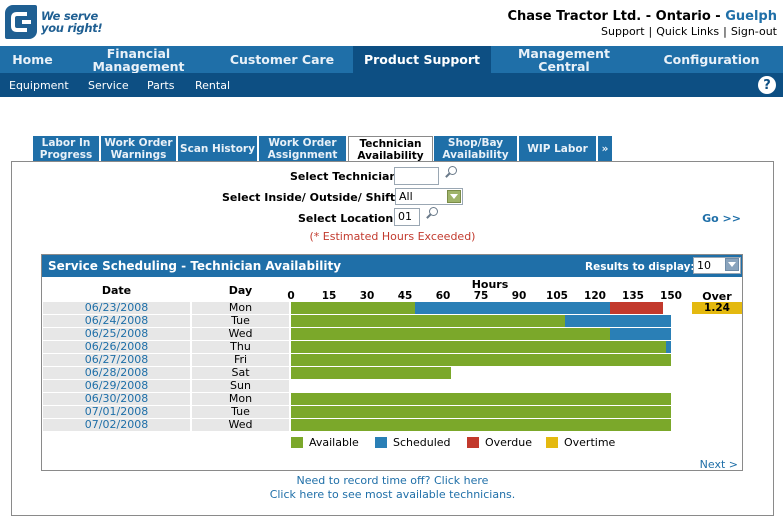 The image size is (783, 519). I want to click on hours-tick-label: 105, so click(557, 296).